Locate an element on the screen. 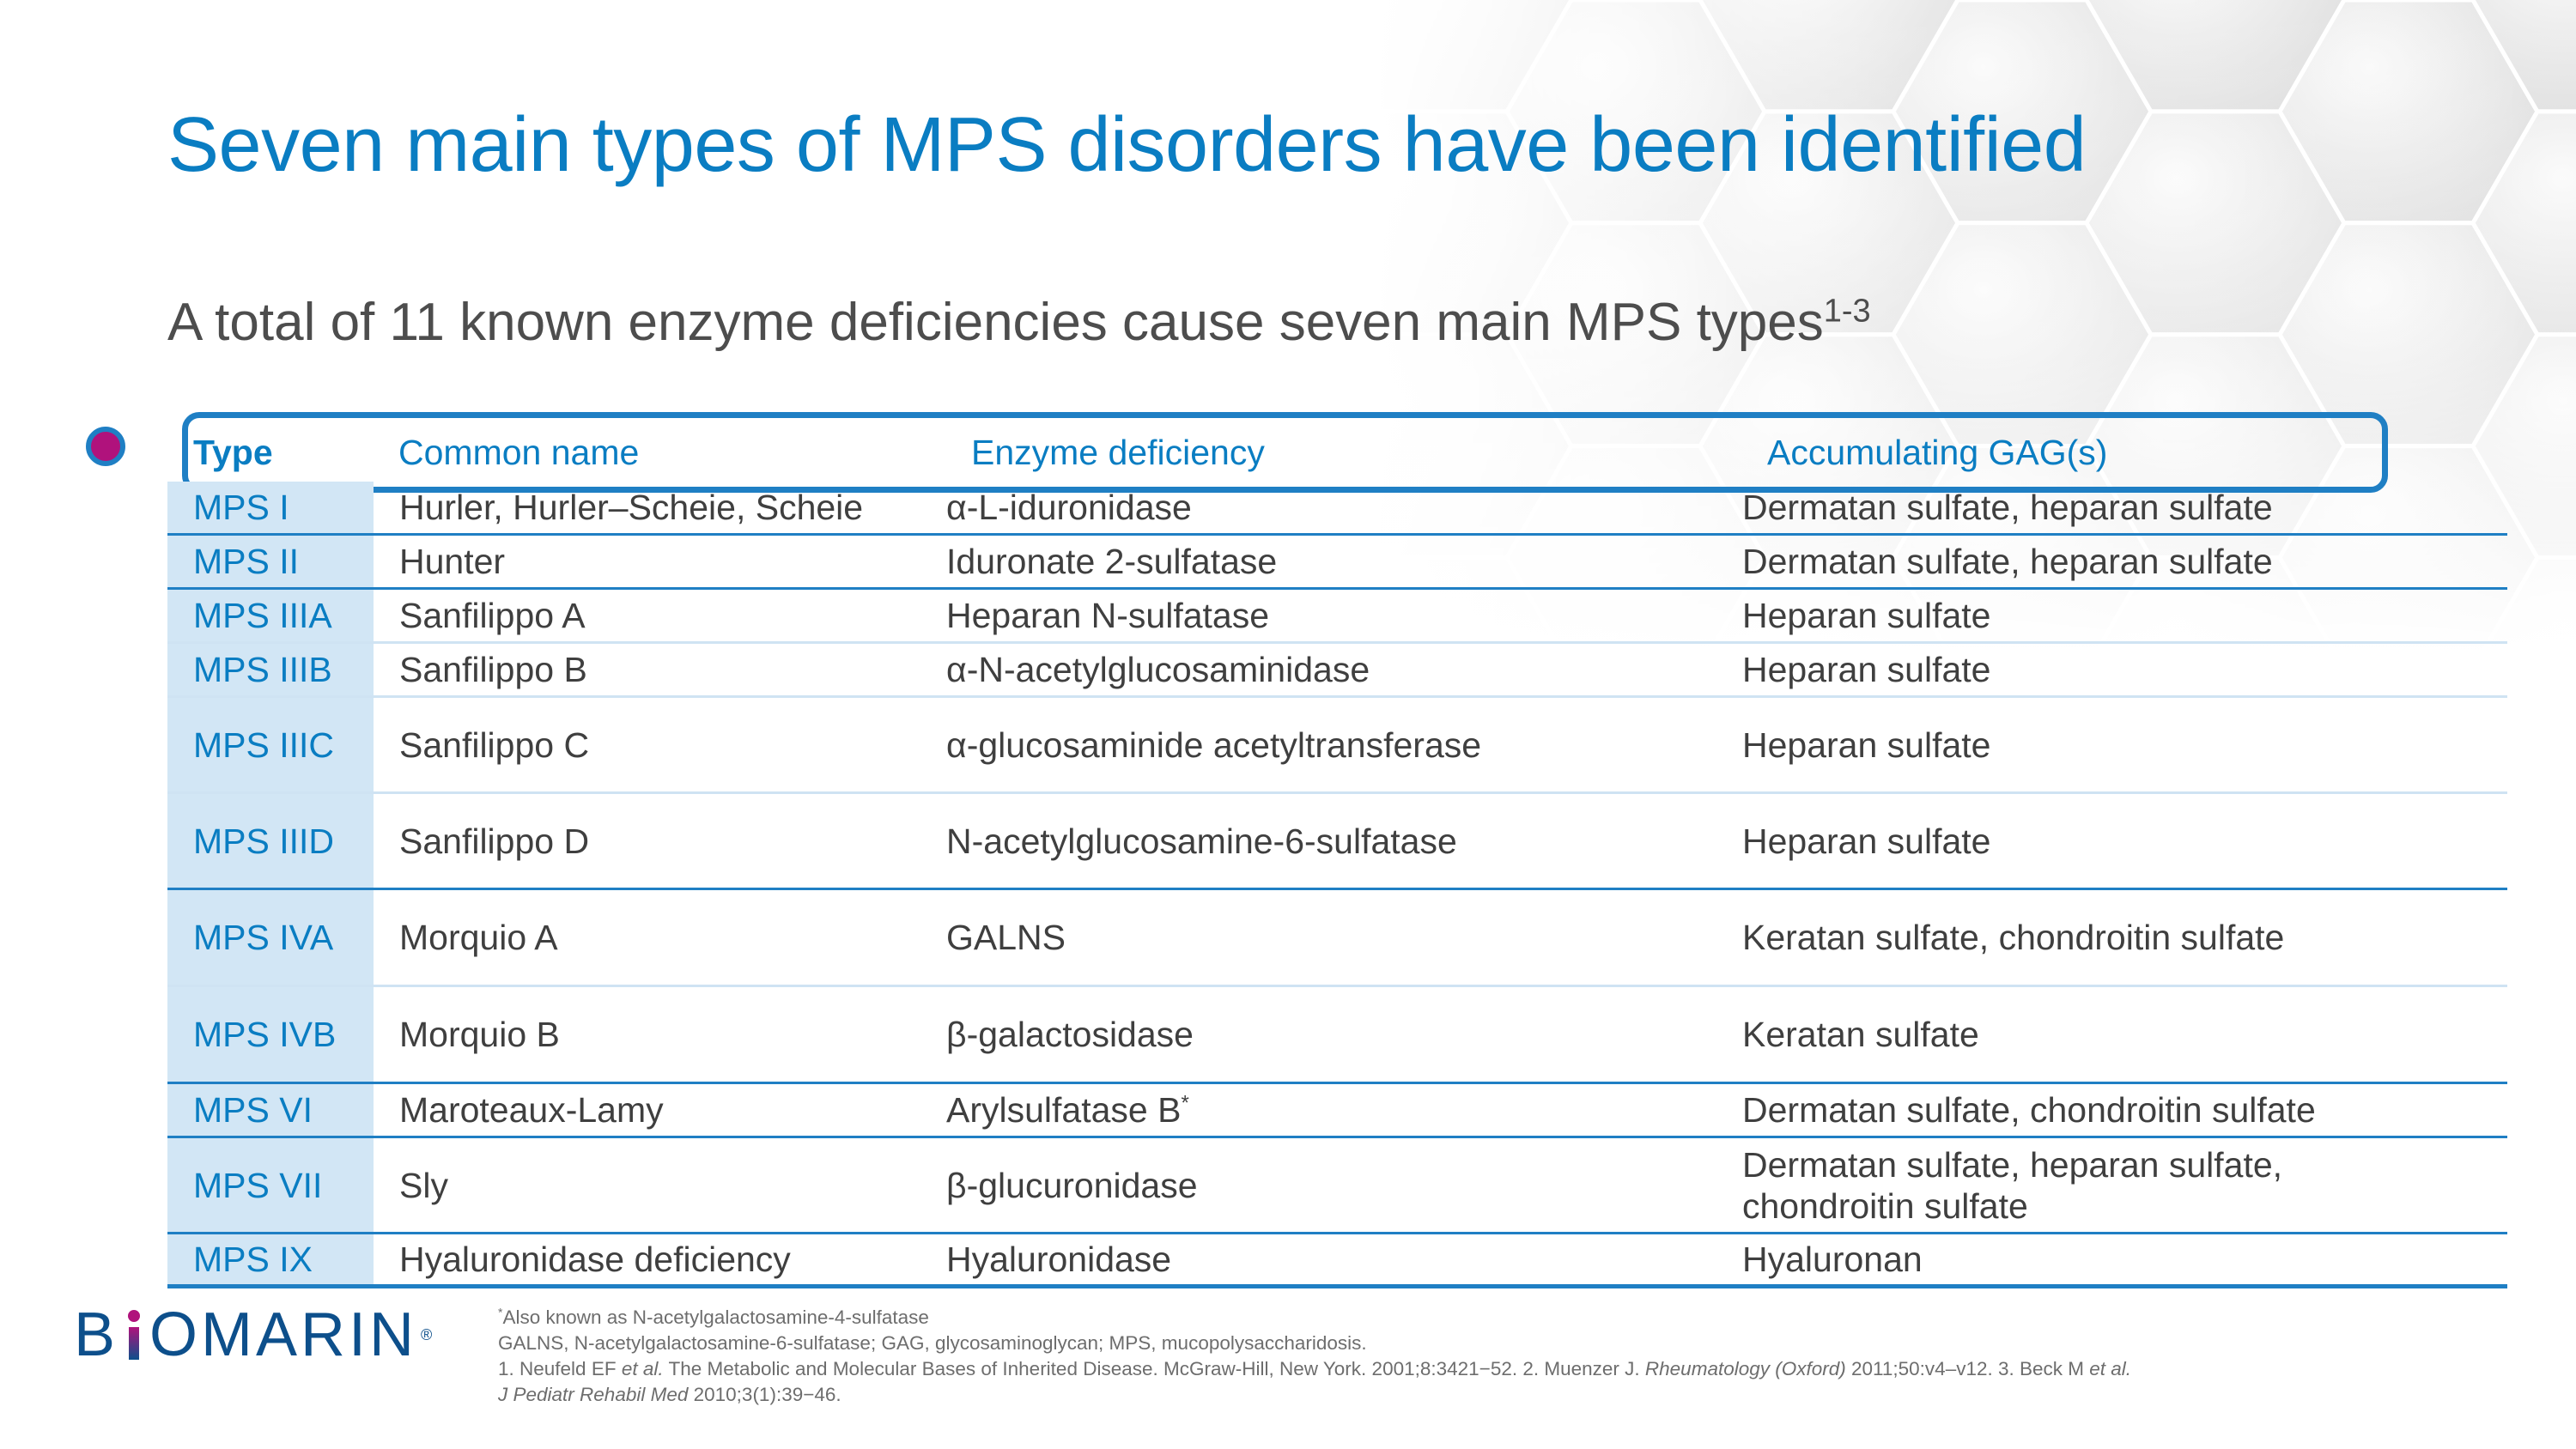  cell-common-name: Hyaluronidase deficiency is located at coordinates (595, 1259).